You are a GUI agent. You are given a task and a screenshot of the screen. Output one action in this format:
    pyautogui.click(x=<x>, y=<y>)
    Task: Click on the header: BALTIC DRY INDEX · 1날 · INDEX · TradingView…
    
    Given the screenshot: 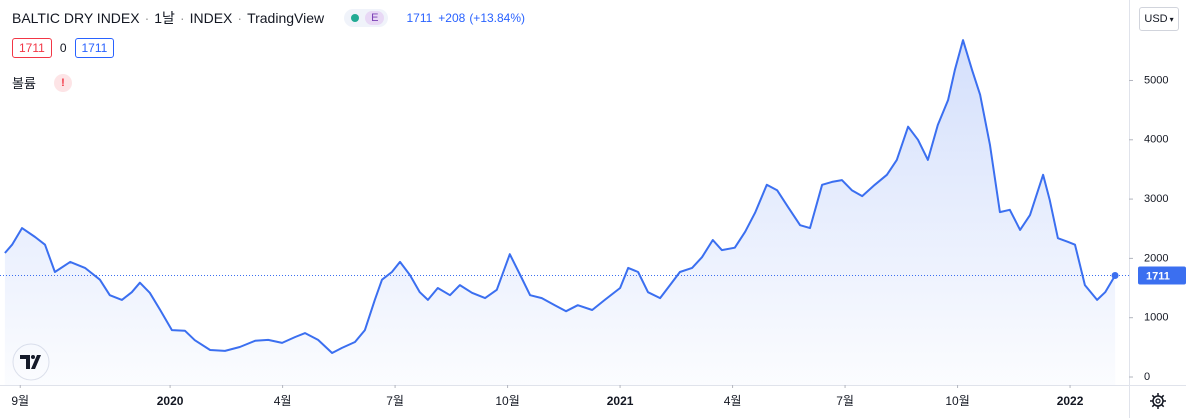 What is the action you would take?
    pyautogui.click(x=269, y=18)
    